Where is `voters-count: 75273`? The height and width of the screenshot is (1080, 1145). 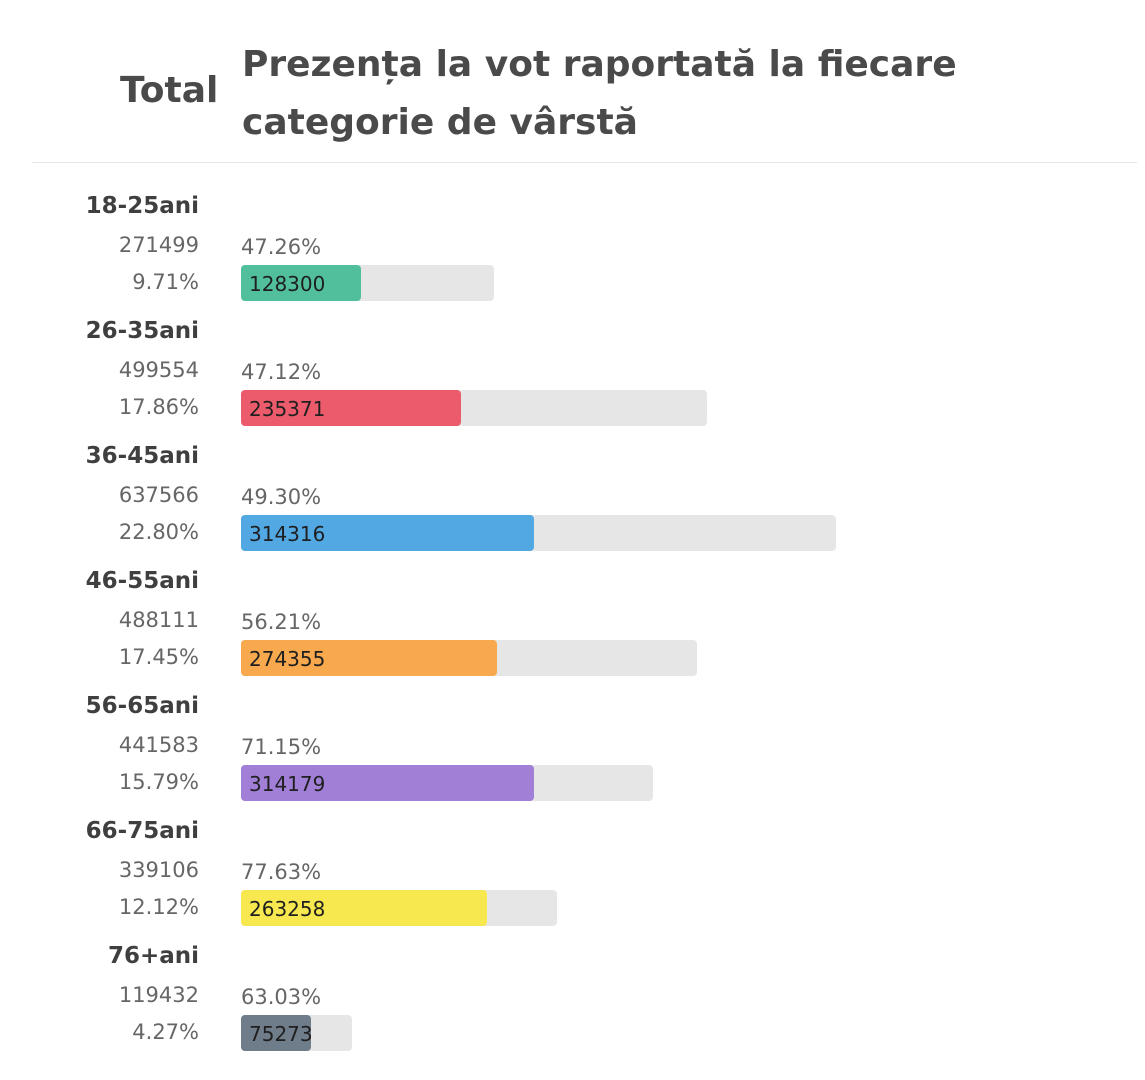
voters-count: 75273 is located at coordinates (281, 1034).